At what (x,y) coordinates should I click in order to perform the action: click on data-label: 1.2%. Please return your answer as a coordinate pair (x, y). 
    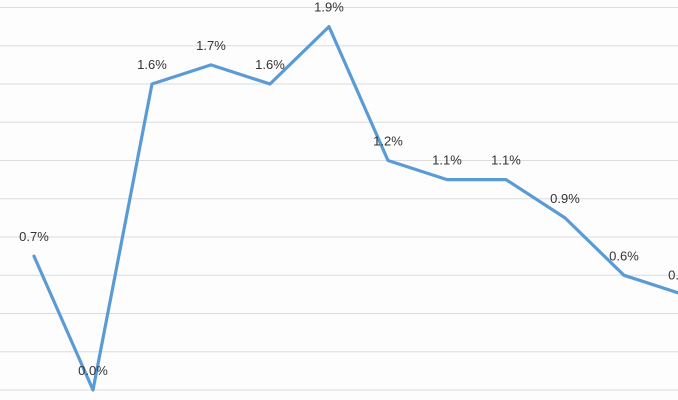
    Looking at the image, I should click on (388, 141).